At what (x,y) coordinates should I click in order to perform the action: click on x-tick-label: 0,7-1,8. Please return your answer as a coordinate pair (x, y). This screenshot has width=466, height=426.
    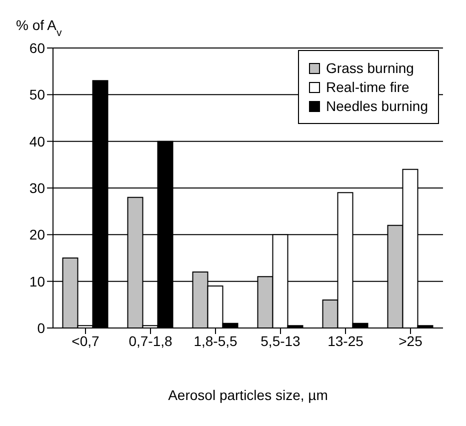
    Looking at the image, I should click on (150, 340).